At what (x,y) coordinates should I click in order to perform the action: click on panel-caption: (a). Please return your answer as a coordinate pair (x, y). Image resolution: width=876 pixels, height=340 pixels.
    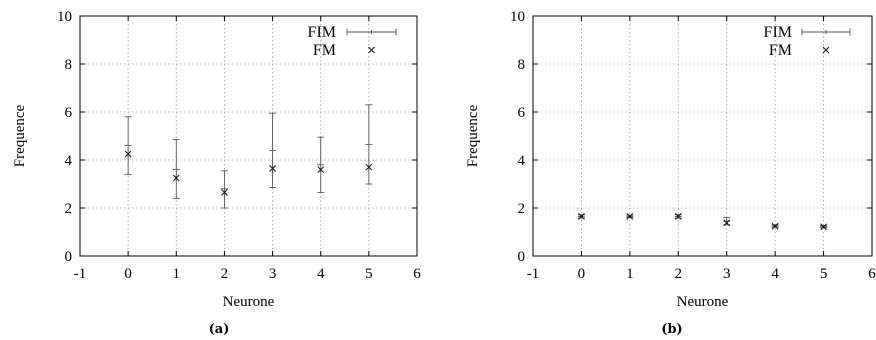
    Looking at the image, I should click on (219, 329).